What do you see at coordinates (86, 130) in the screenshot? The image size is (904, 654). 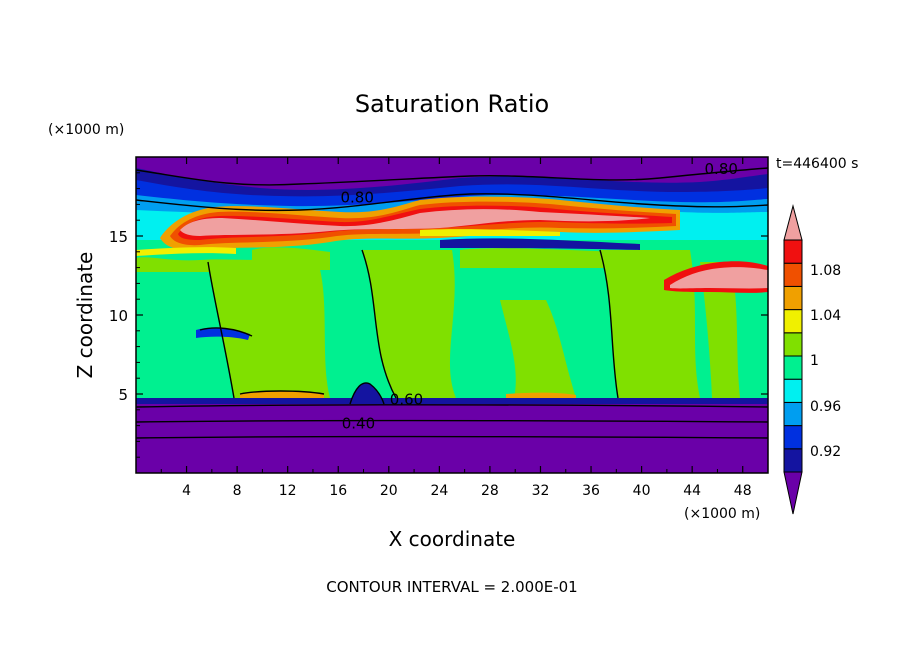 I see `y-unit-label: (×1000 m)` at bounding box center [86, 130].